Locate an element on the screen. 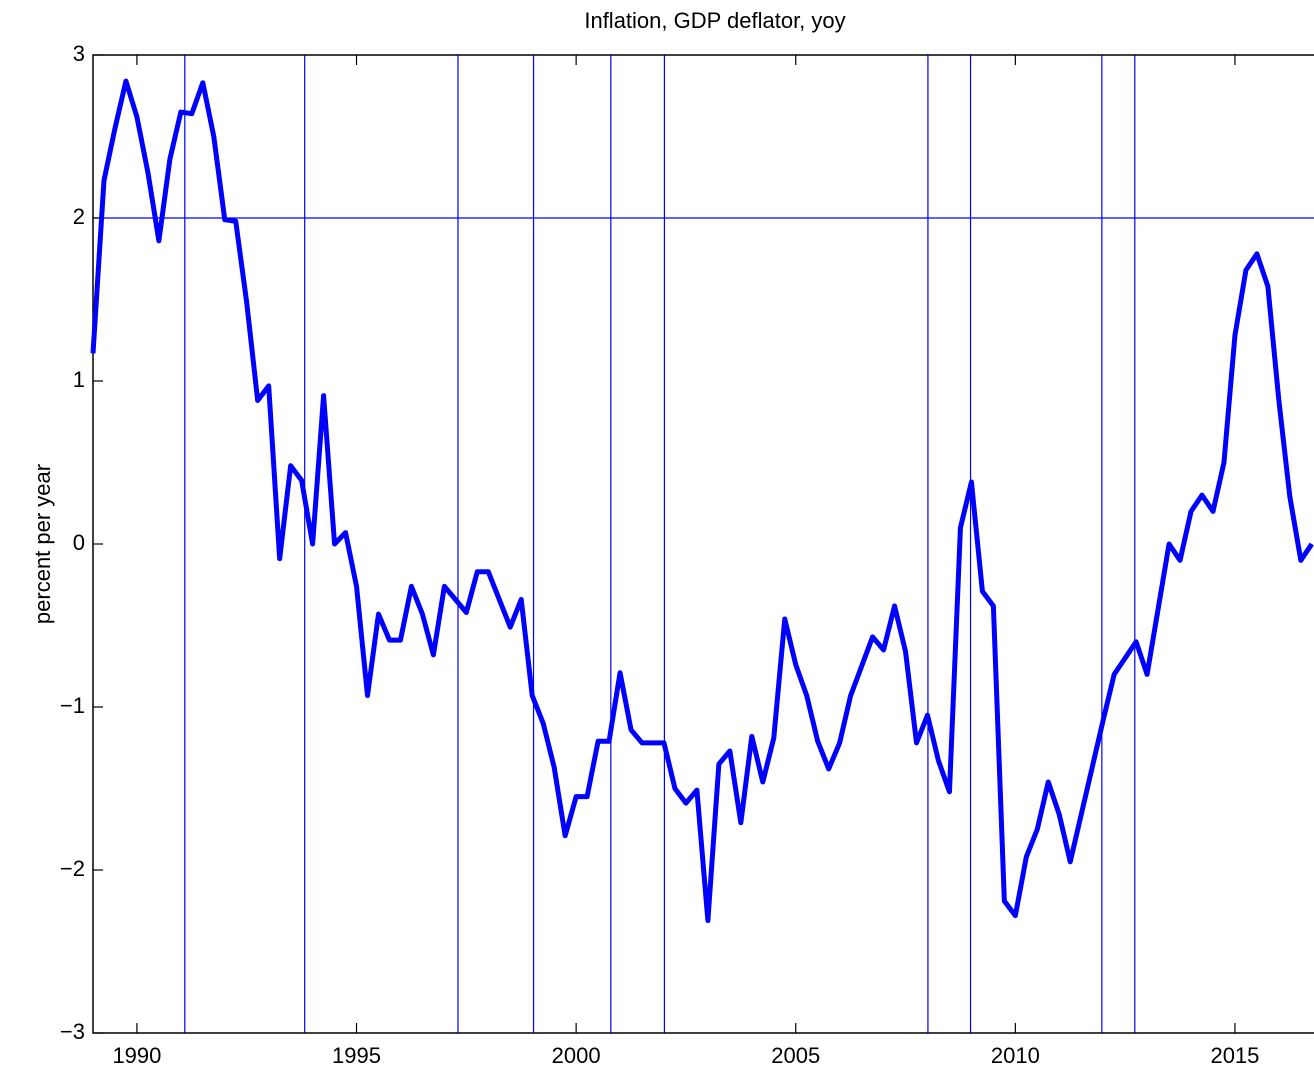 Image resolution: width=1314 pixels, height=1073 pixels. chart-title: Inflation, GDP deflator, yoy is located at coordinates (714, 20).